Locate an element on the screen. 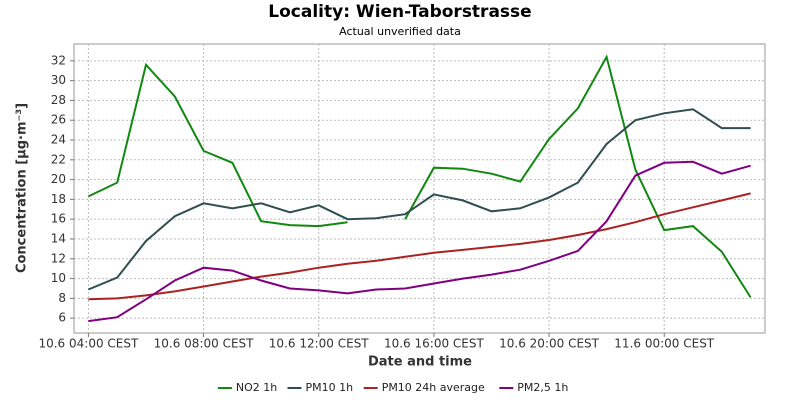 Image resolution: width=800 pixels, height=400 pixels. y-tick-label: 12 is located at coordinates (58, 258).